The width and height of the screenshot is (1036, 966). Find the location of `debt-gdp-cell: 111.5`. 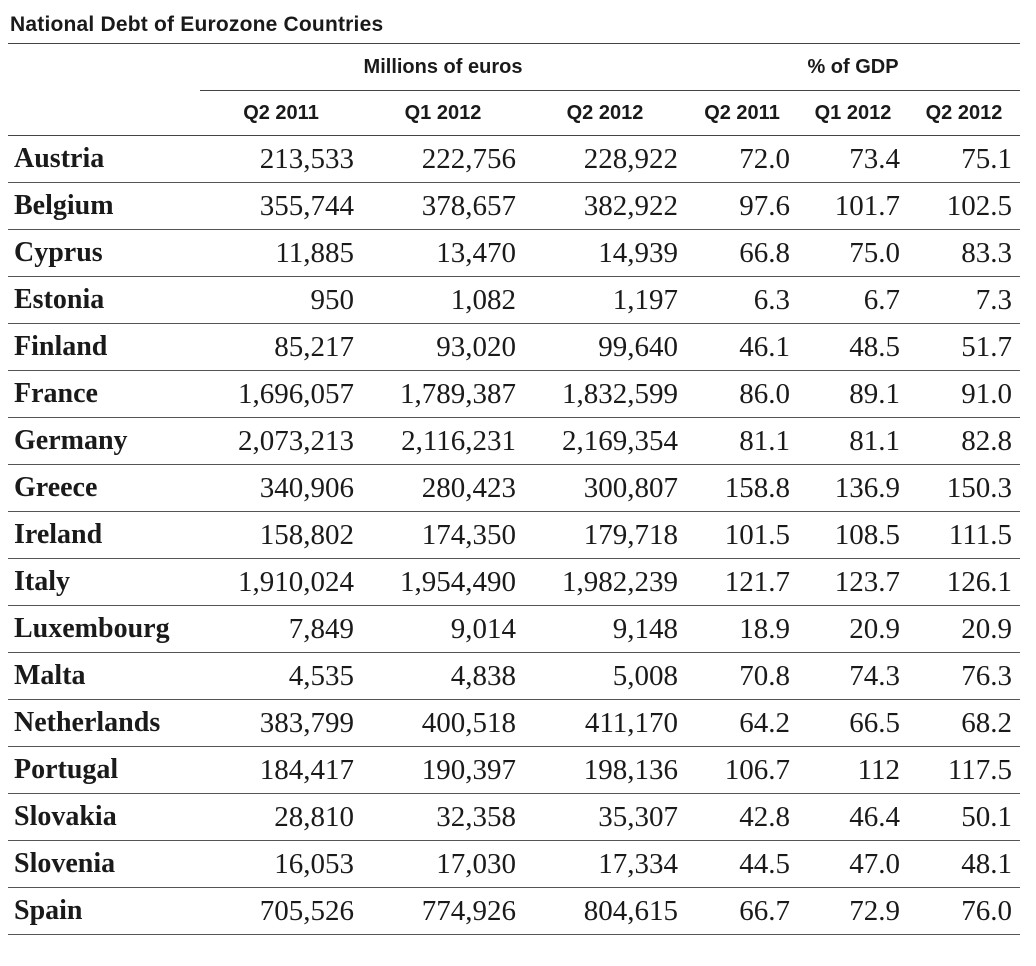

debt-gdp-cell: 111.5 is located at coordinates (964, 535).